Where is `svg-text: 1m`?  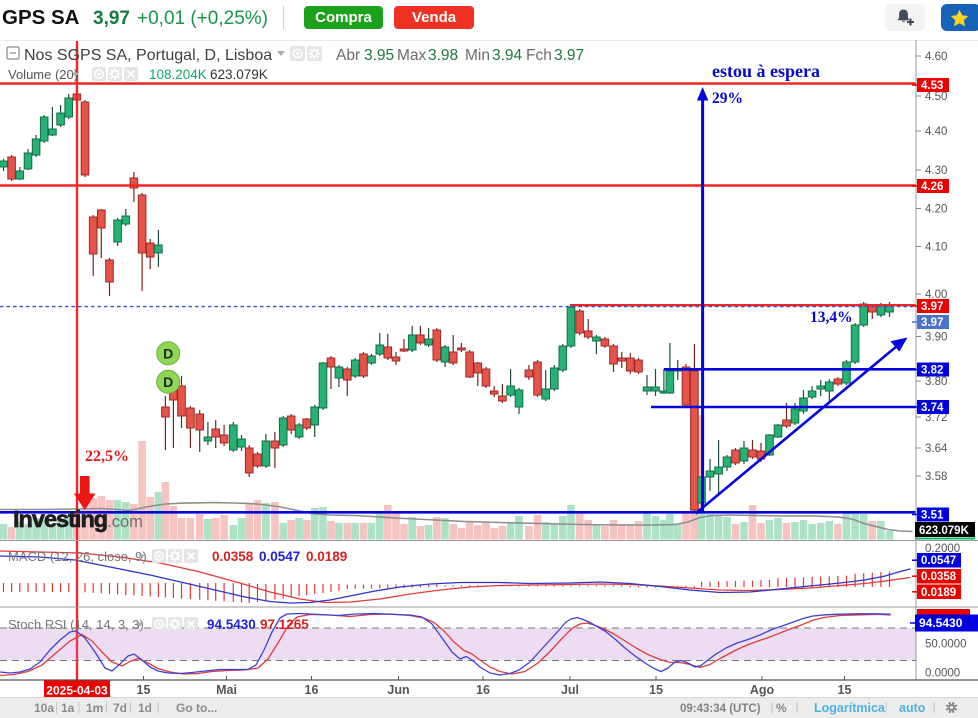
svg-text: 1m is located at coordinates (94, 708).